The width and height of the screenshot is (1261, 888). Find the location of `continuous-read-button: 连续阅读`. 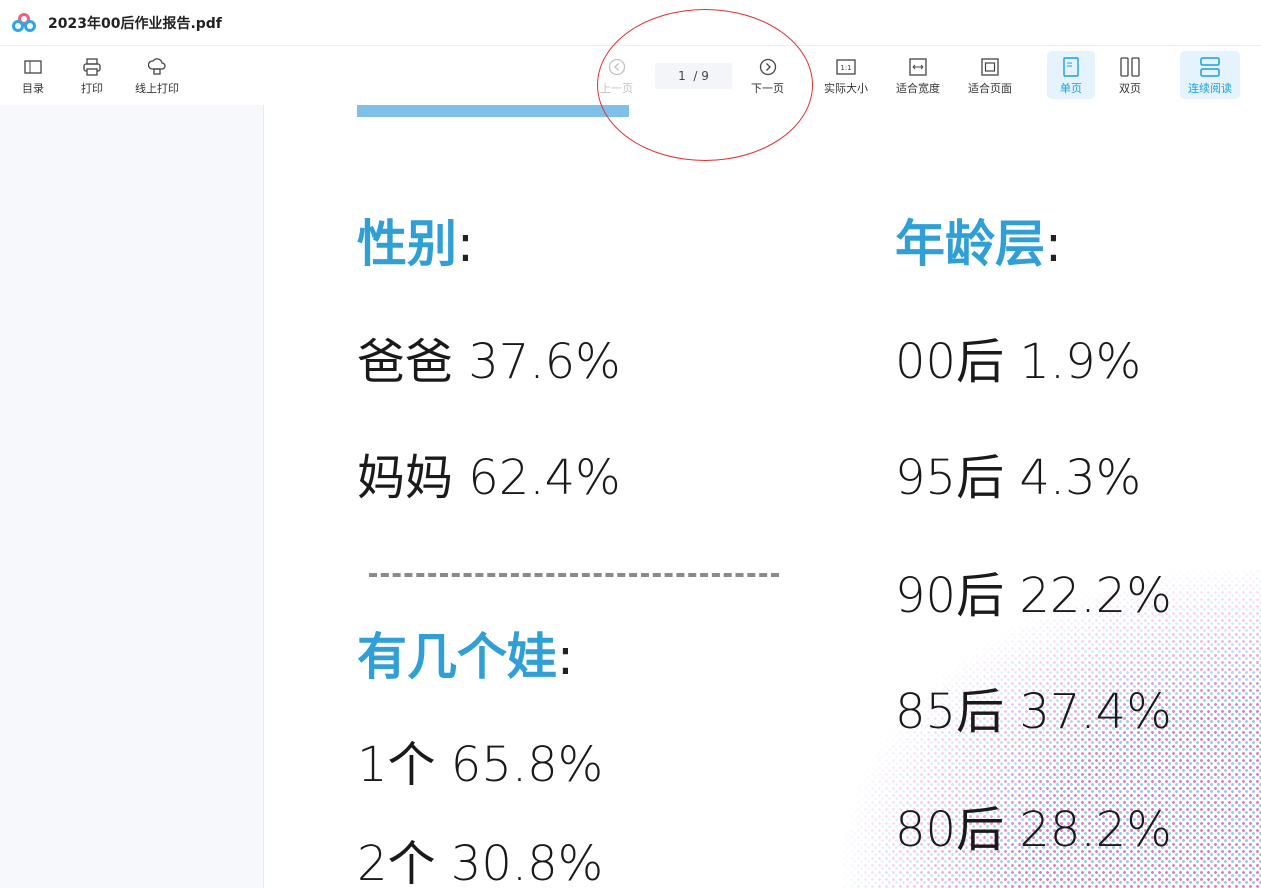

continuous-read-button: 连续阅读 is located at coordinates (1210, 75).